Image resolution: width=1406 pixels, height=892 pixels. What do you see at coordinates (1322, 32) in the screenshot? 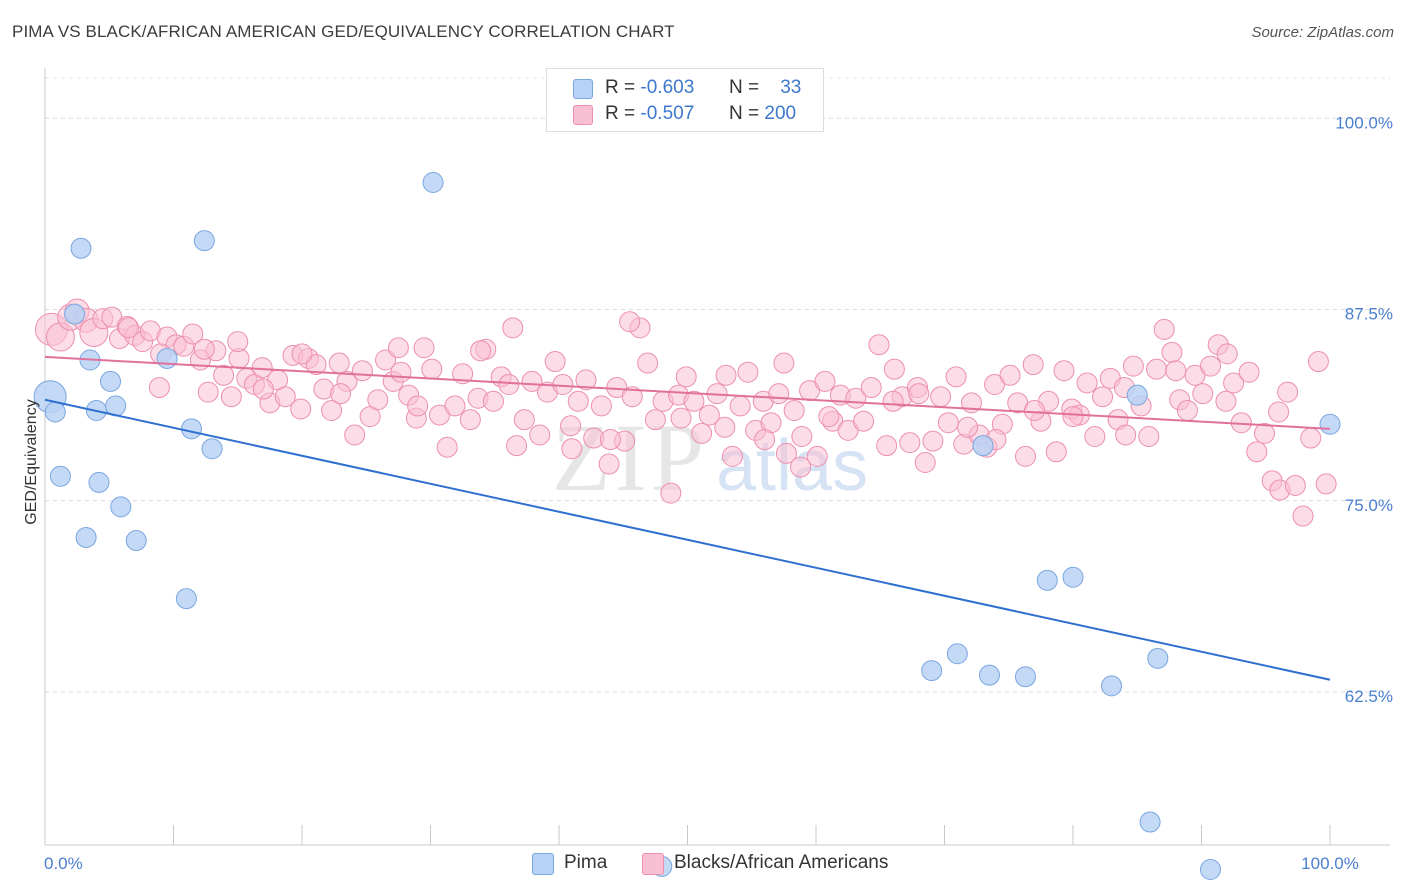
I see `source-label: Source: ZipAtlas.com` at bounding box center [1322, 32].